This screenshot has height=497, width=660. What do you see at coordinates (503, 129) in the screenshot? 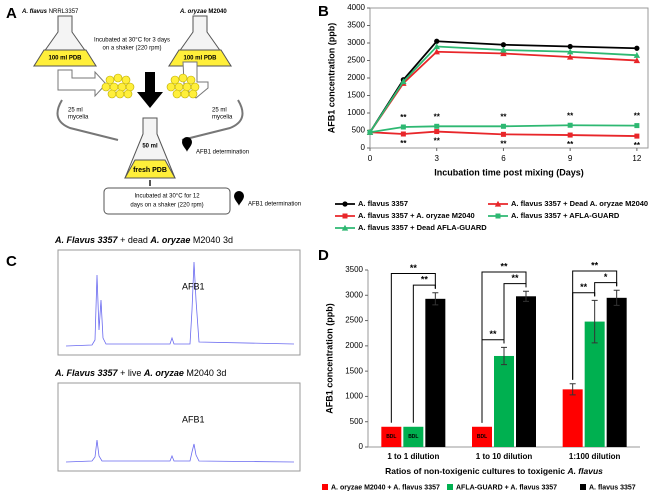
I see `series-line` at bounding box center [503, 129].